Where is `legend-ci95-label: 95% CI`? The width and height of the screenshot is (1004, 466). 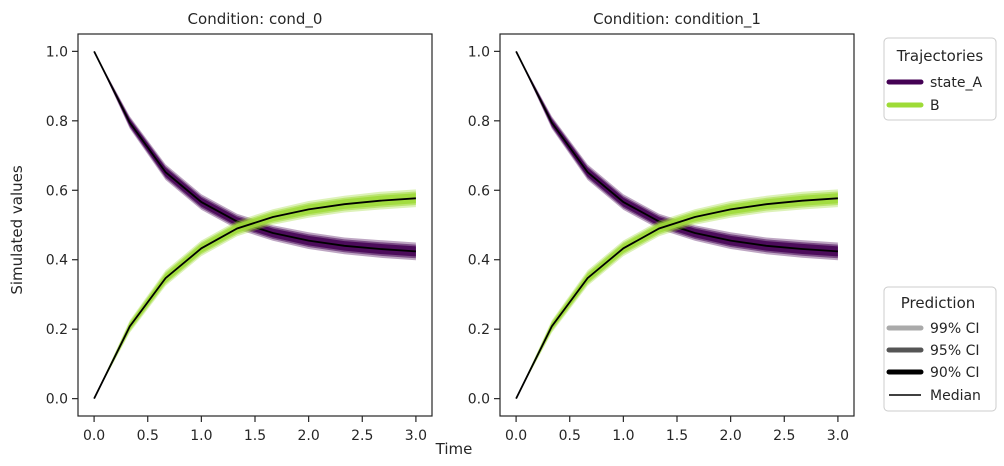
legend-ci95-label: 95% CI is located at coordinates (954, 351).